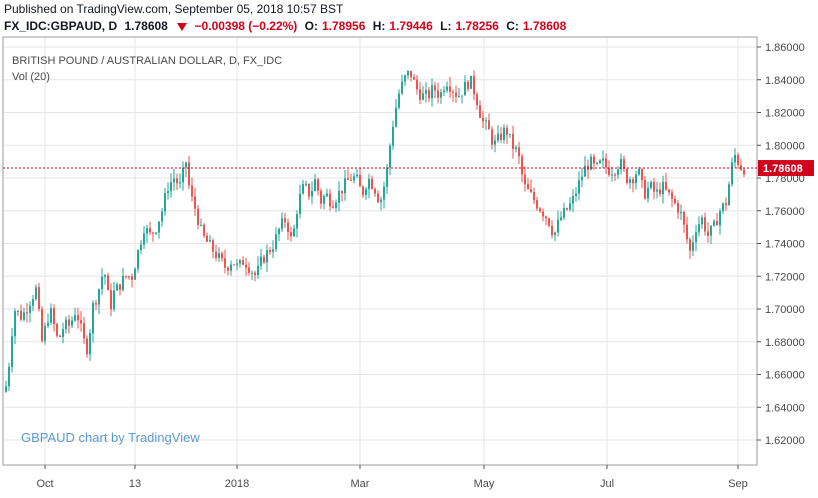 The height and width of the screenshot is (498, 818). Describe the element at coordinates (785, 408) in the screenshot. I see `y-tick-label: 1.64000` at that location.